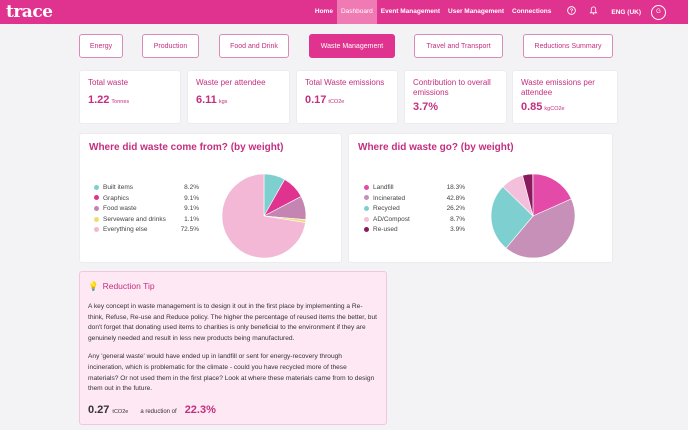 This screenshot has height=430, width=688. Describe the element at coordinates (99, 410) in the screenshot. I see `saving-value: 0.27` at that location.